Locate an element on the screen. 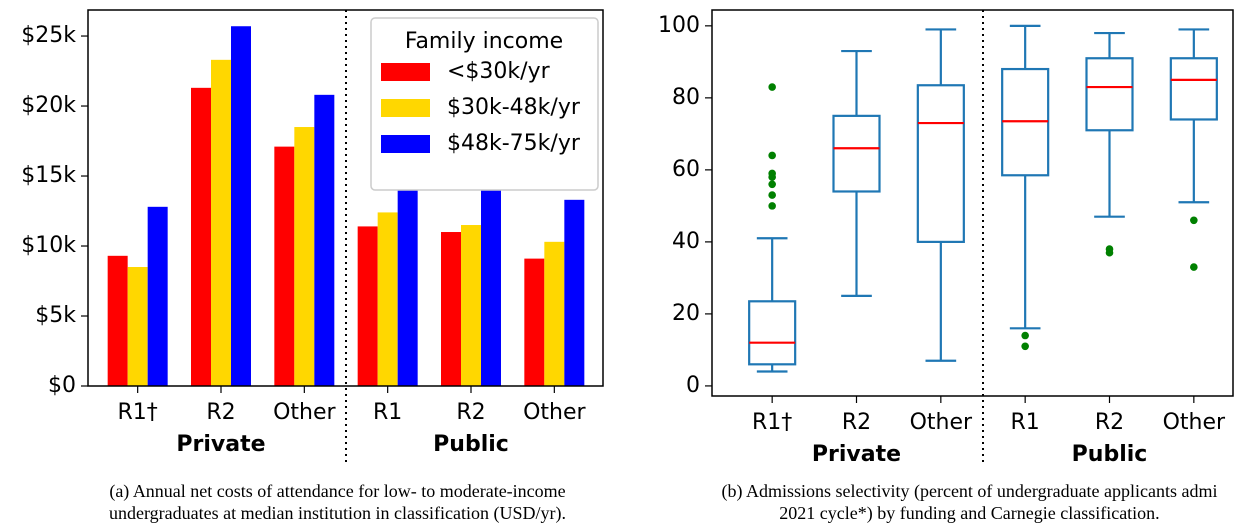 This screenshot has width=1234, height=523. y-tick-label: 100 is located at coordinates (679, 25).